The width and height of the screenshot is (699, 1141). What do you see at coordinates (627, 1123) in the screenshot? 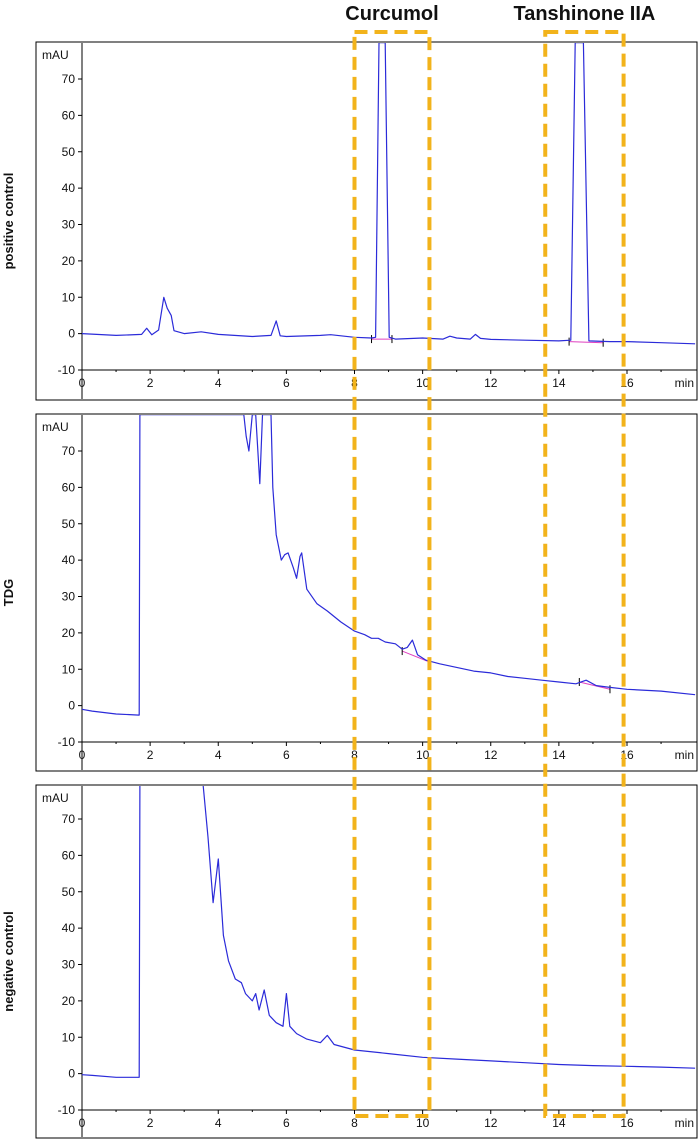
I see `x-tick-label: 16` at bounding box center [627, 1123].